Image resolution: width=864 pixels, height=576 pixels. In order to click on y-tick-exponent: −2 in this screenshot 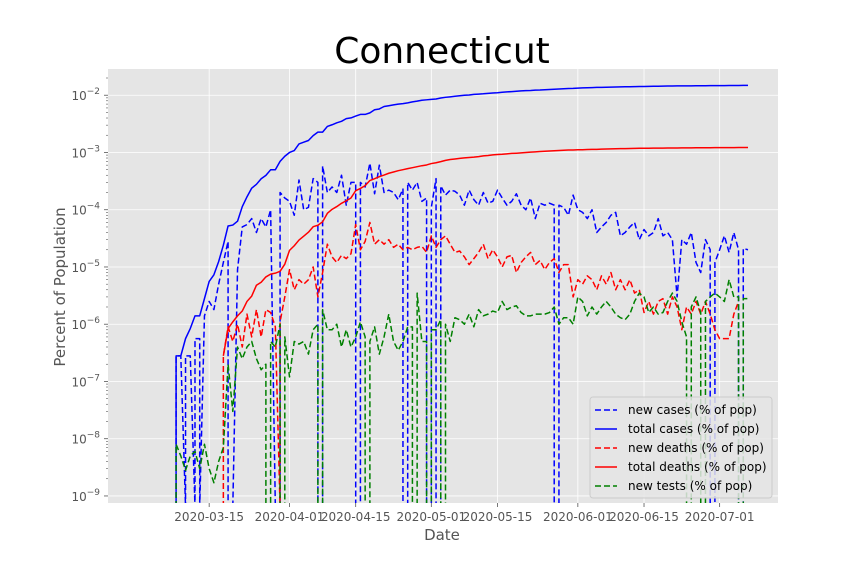, I will do `click(93, 92)`.